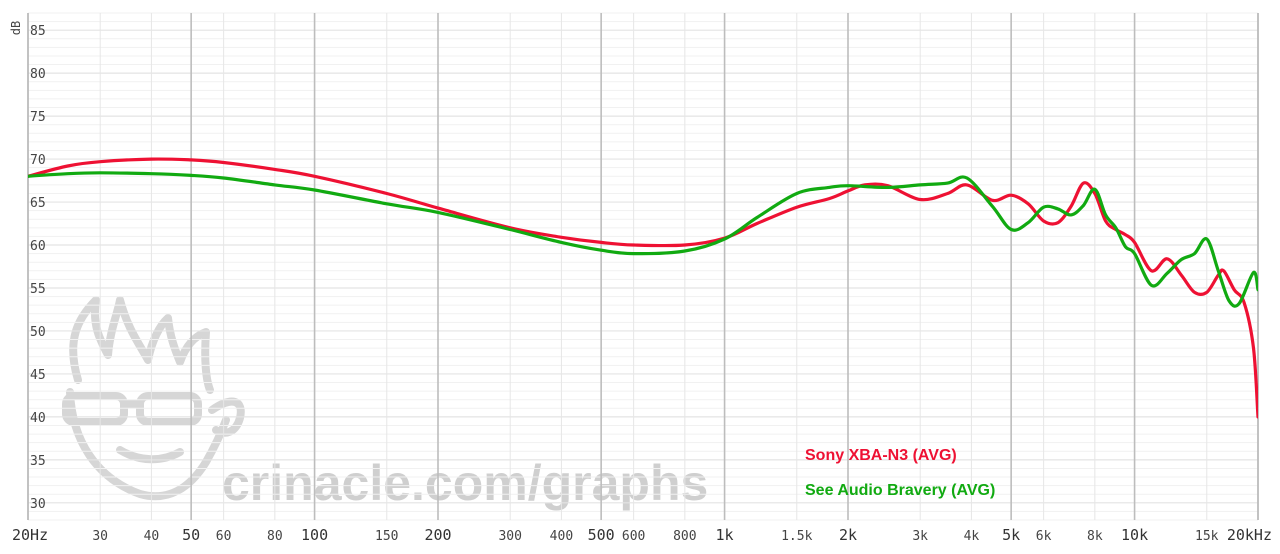  What do you see at coordinates (848, 535) in the screenshot?
I see `x-tick-label: 2k` at bounding box center [848, 535].